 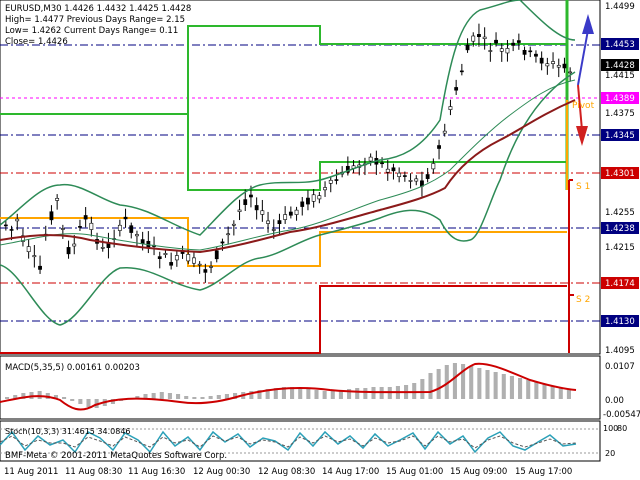 I want to click on price-tick: 1.4215, so click(x=620, y=248).